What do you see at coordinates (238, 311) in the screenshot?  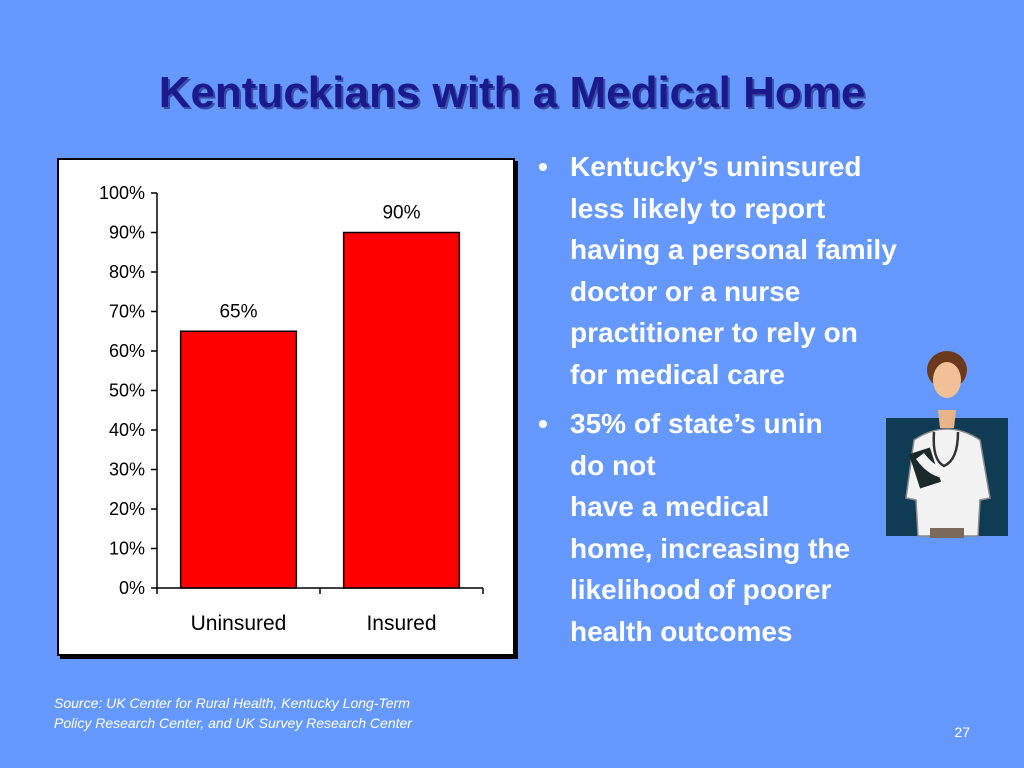 I see `data-label: 65%` at bounding box center [238, 311].